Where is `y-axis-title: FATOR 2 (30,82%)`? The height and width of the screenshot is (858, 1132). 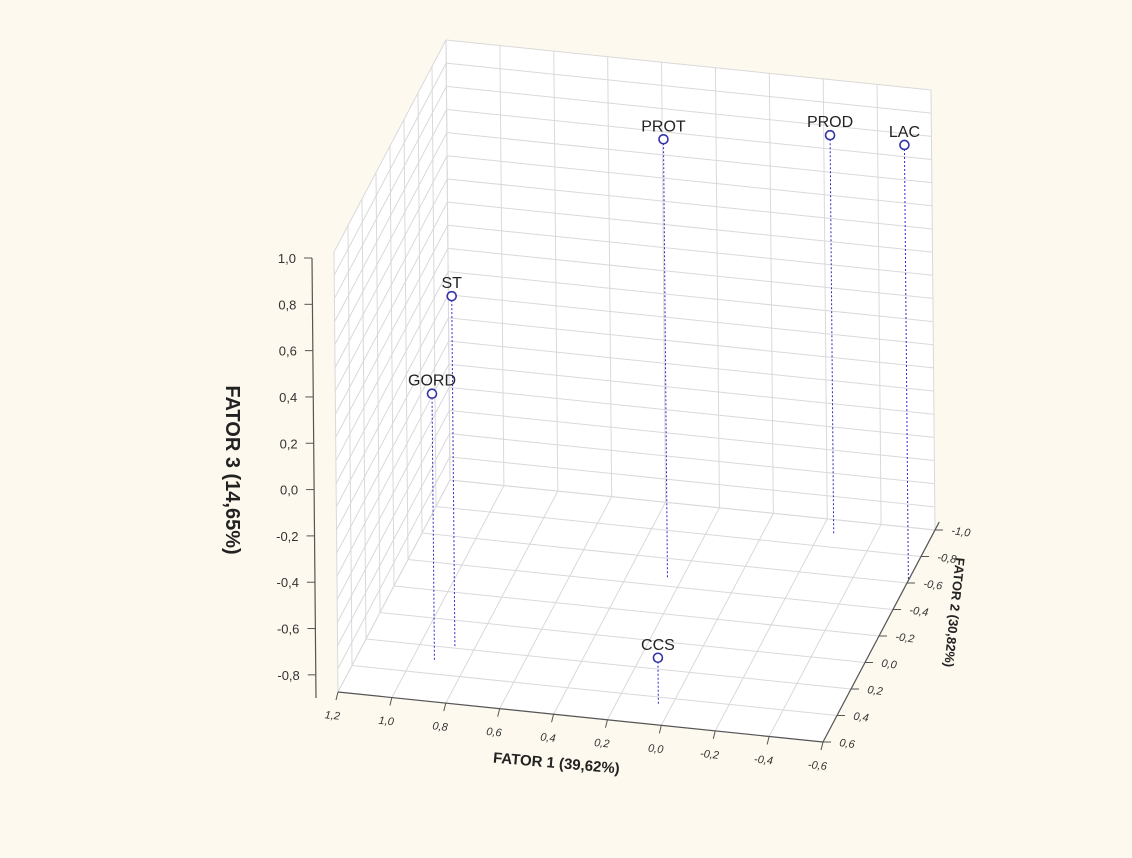 y-axis-title: FATOR 2 (30,82%) is located at coordinates (954, 612).